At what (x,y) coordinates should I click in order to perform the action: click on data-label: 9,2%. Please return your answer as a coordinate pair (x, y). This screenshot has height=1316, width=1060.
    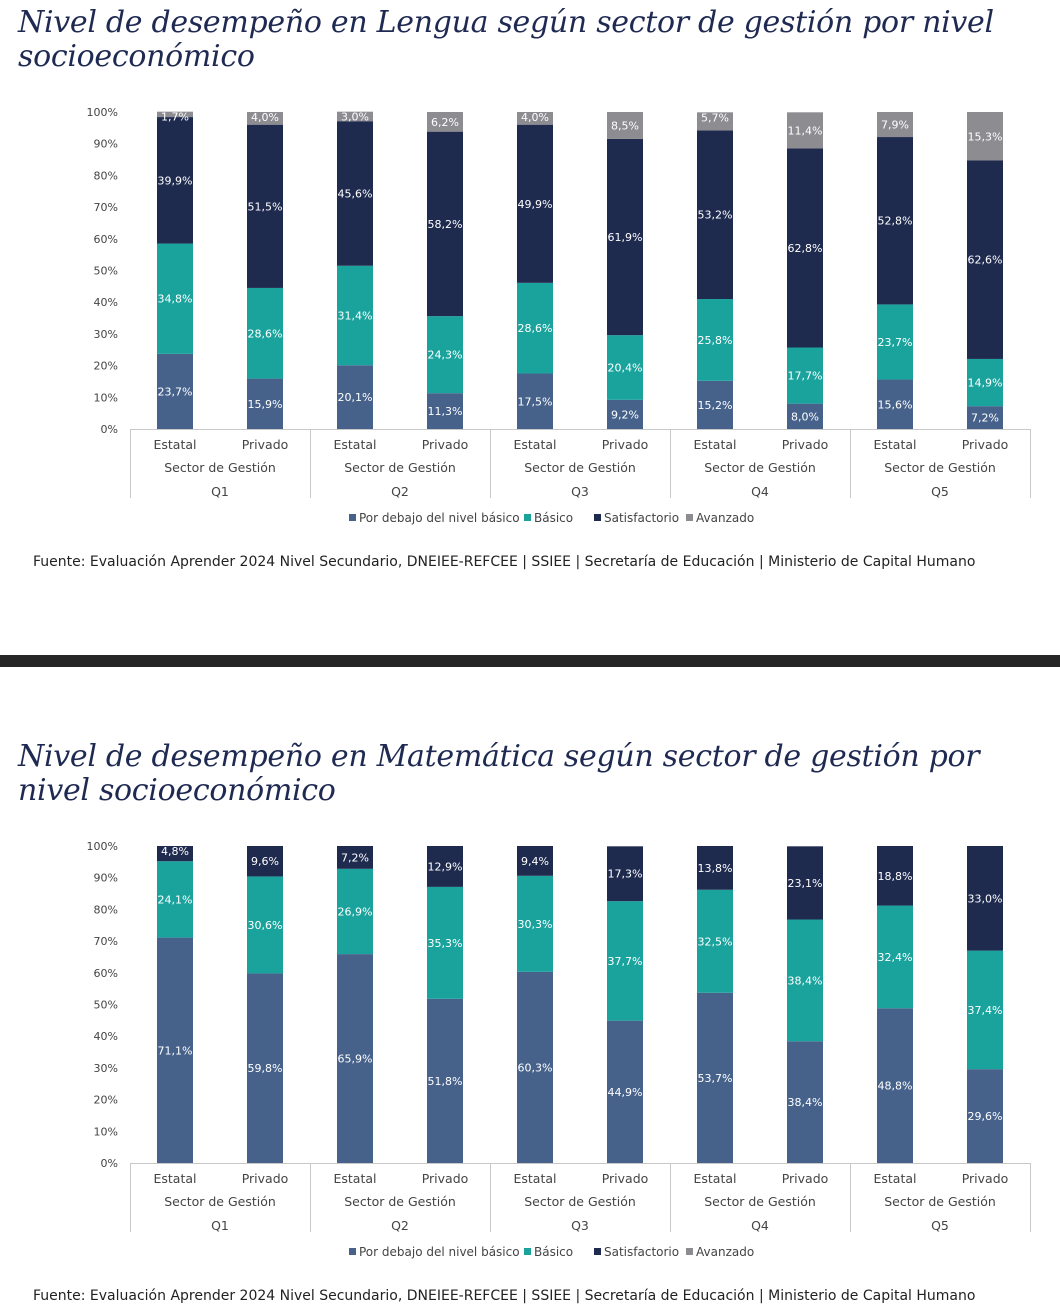
    Looking at the image, I should click on (625, 414).